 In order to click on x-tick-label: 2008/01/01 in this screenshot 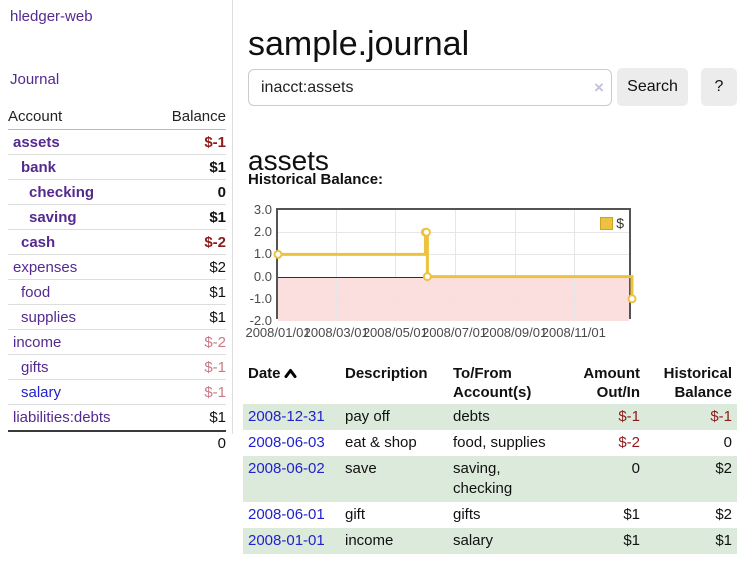, I will do `click(278, 332)`.